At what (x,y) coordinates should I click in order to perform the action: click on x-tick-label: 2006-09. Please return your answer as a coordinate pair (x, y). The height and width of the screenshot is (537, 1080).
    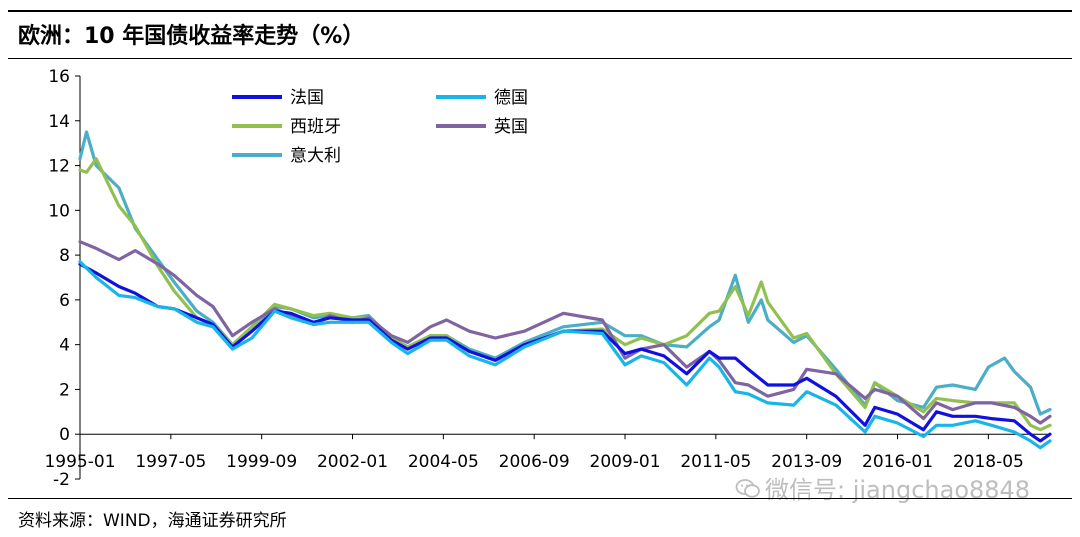
    Looking at the image, I should click on (534, 462).